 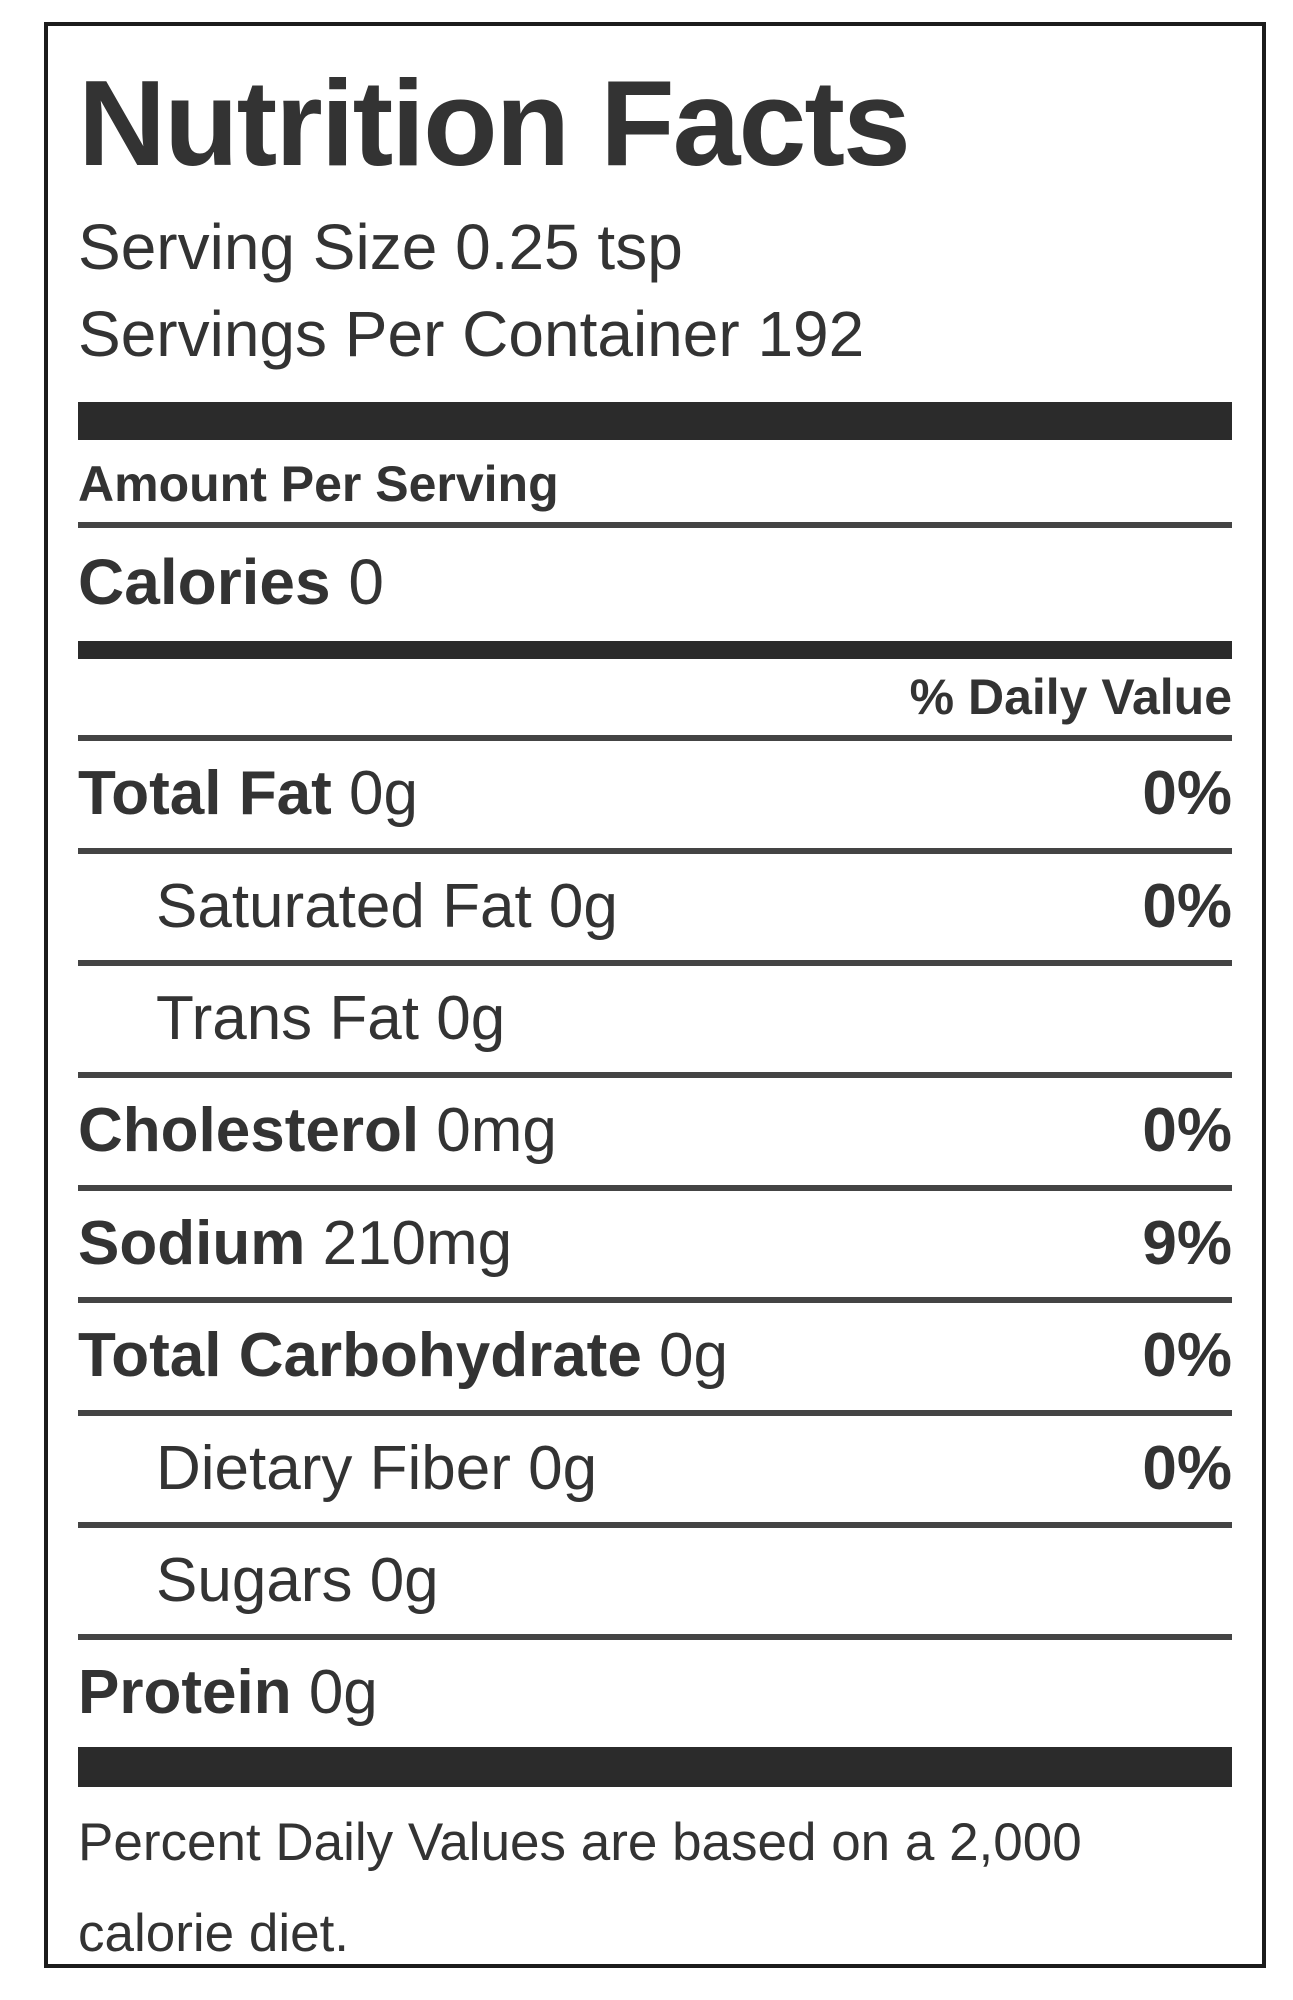 I want to click on nutrient-name: Saturated Fat 0g, so click(x=387, y=907).